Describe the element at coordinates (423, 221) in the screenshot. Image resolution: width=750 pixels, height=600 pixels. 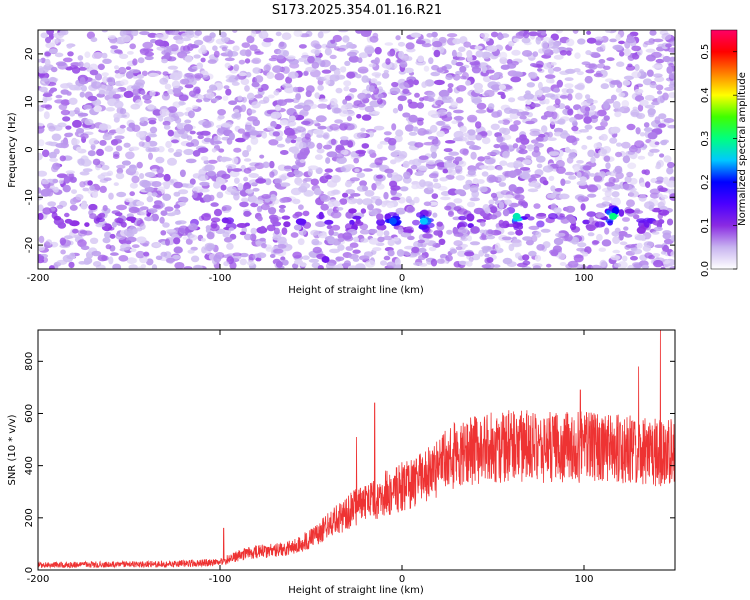
I see `spectrogram-peak` at that location.